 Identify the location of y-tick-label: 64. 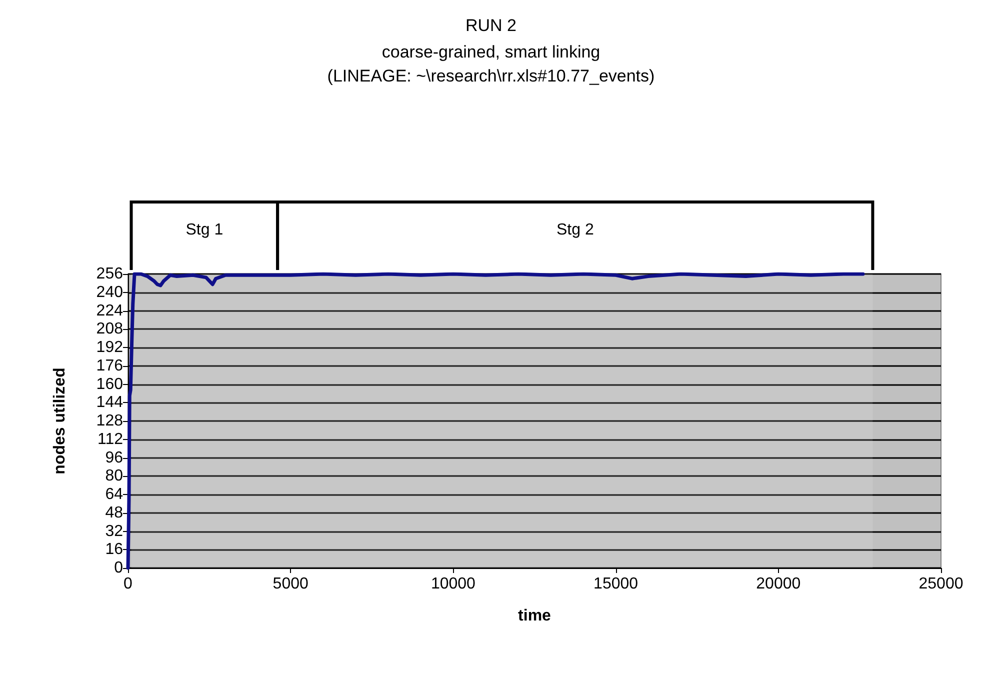
(114, 494).